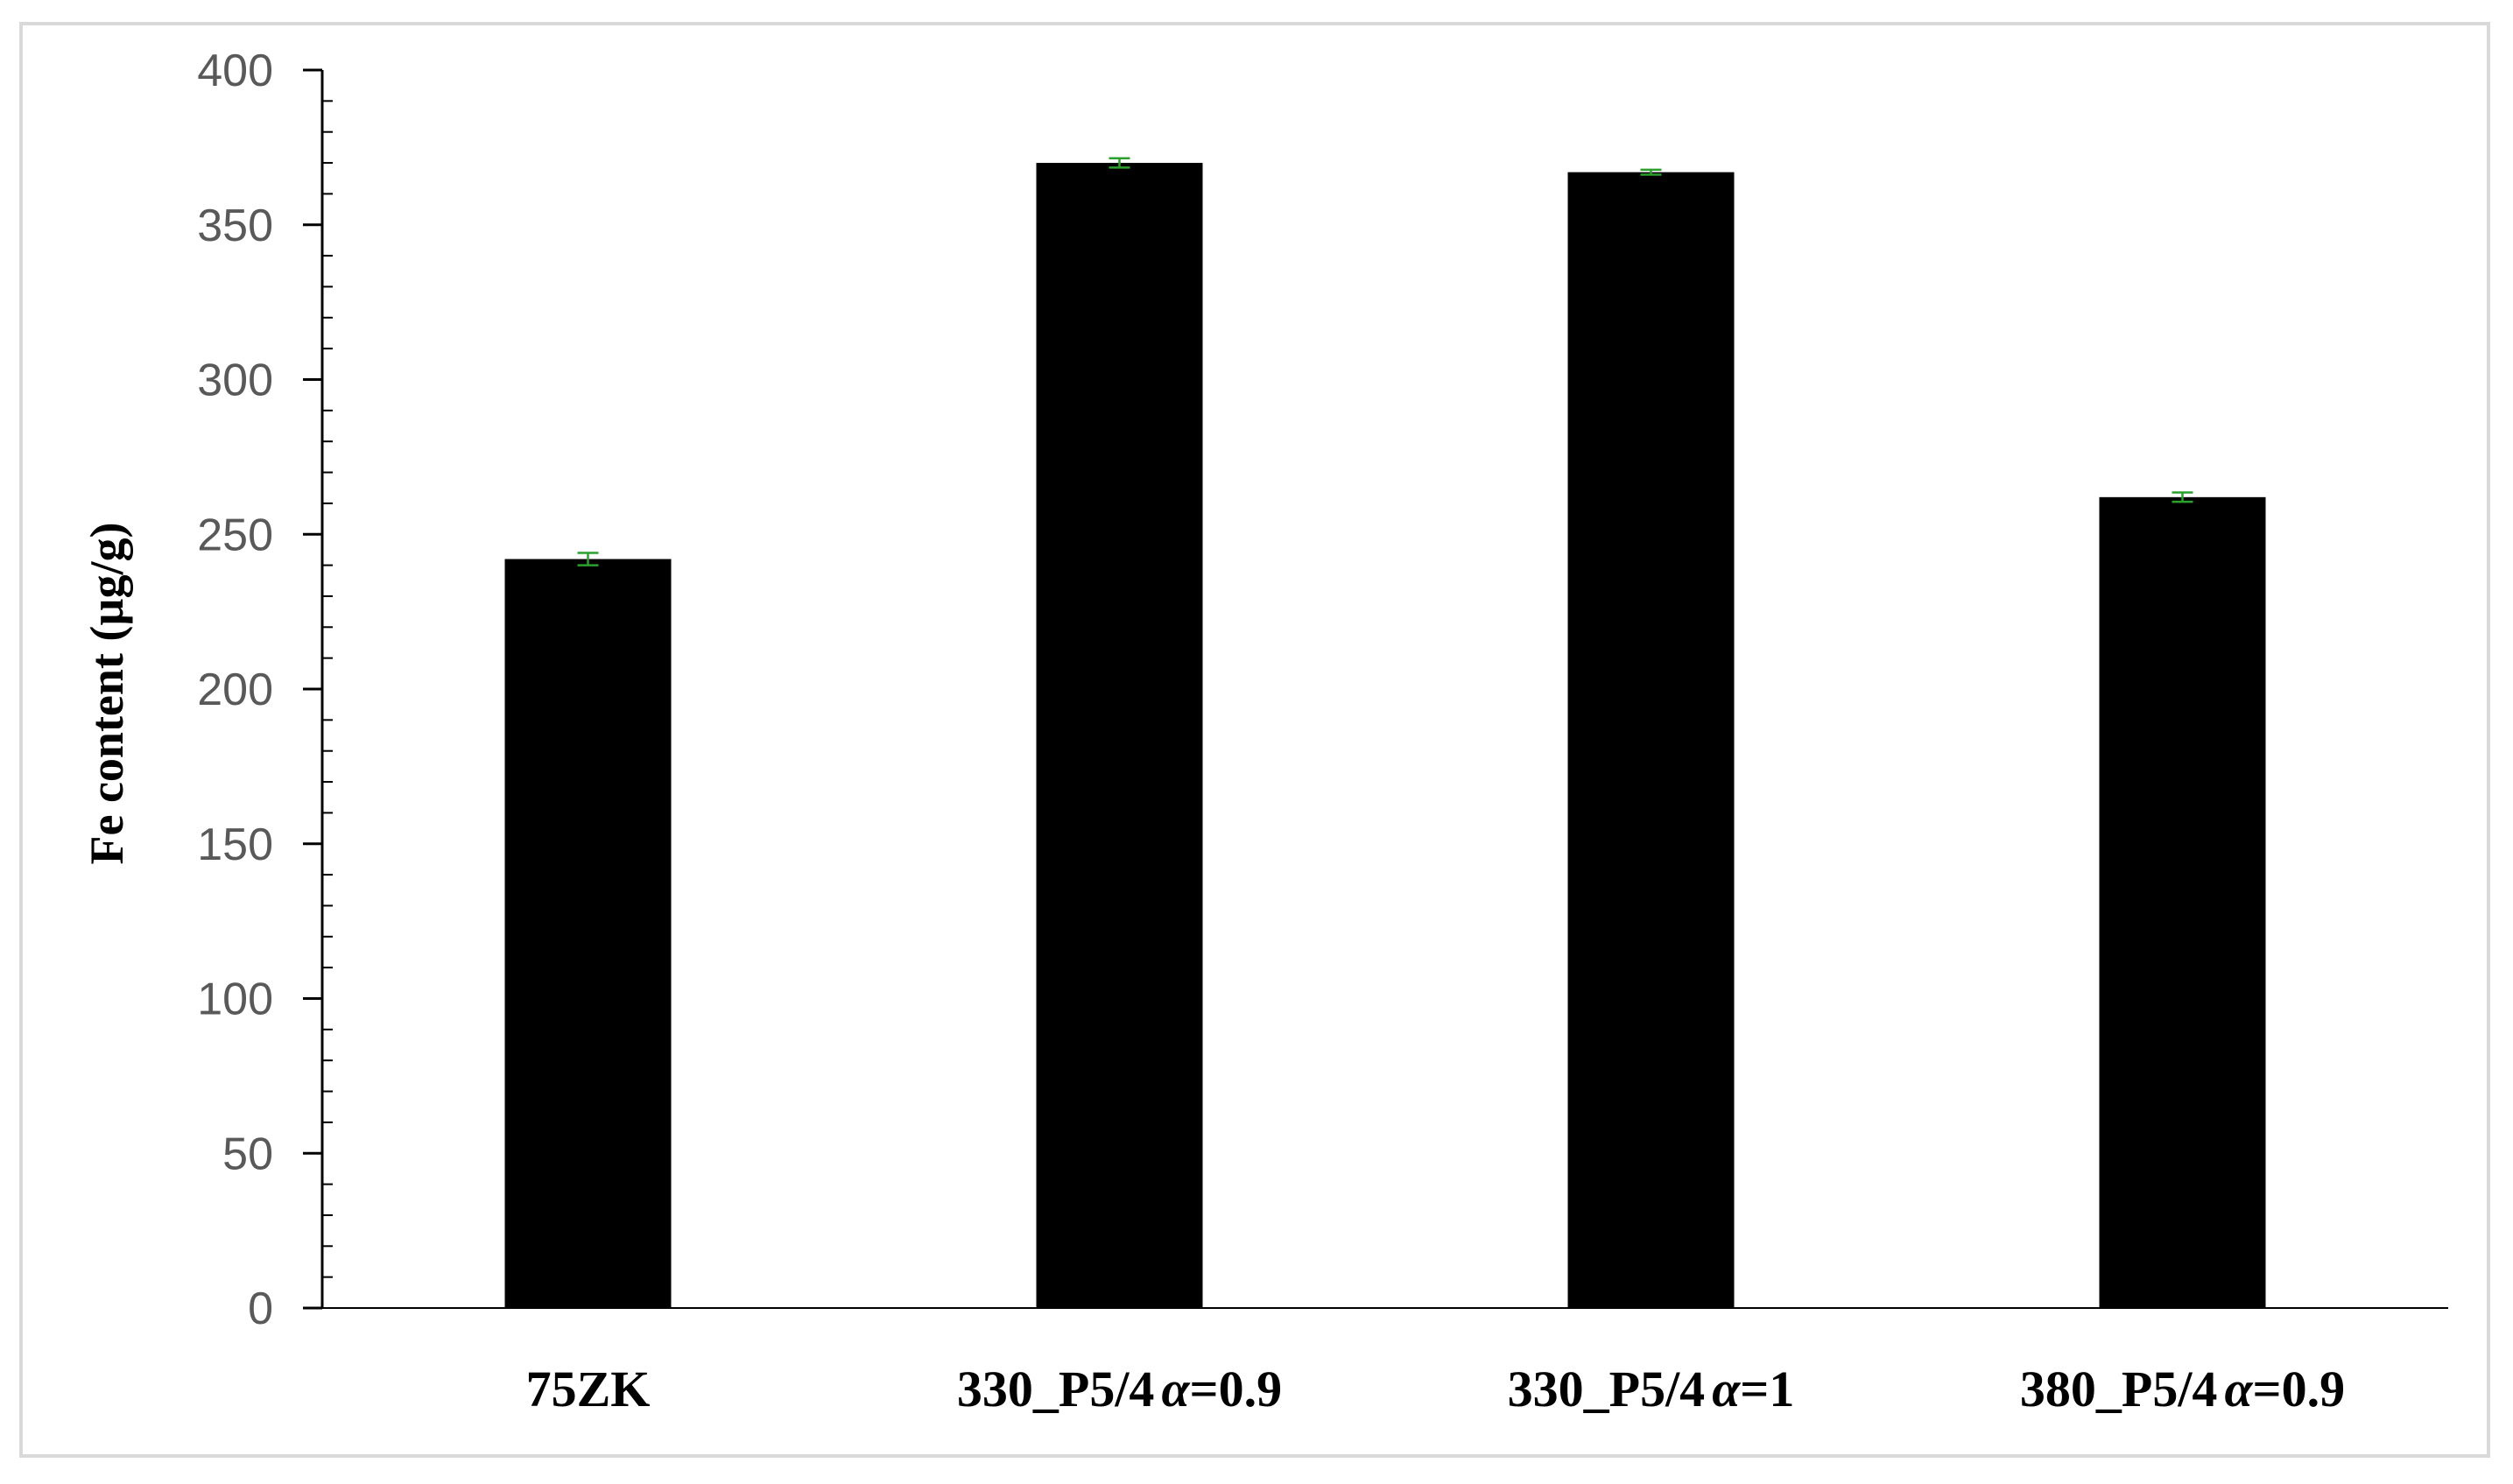 This screenshot has height=1484, width=2513. What do you see at coordinates (235, 380) in the screenshot?
I see `y-tick-label: 300` at bounding box center [235, 380].